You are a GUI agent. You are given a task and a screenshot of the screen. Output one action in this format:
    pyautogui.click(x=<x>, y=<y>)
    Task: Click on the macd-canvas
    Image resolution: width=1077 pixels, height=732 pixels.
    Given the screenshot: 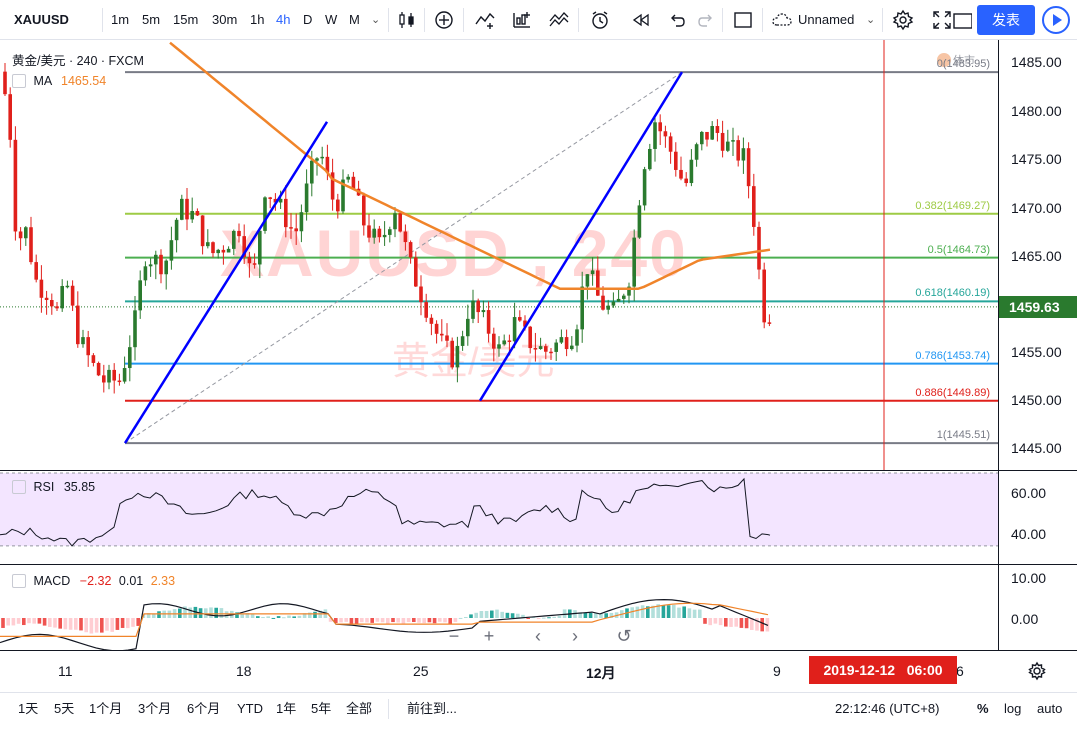 What is the action you would take?
    pyautogui.click(x=499, y=608)
    